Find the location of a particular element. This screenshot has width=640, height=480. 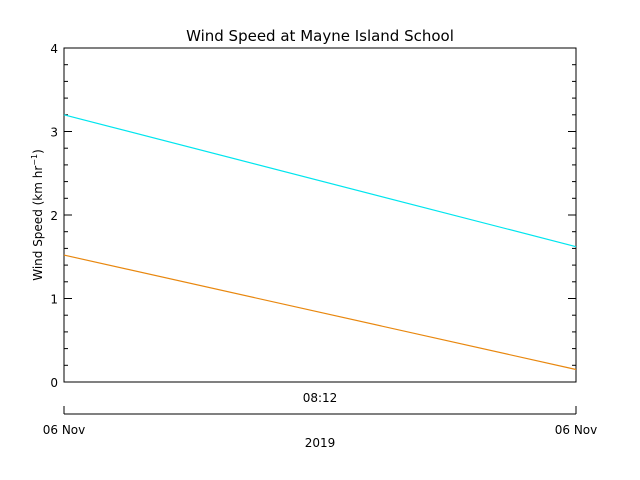

y-tick-label: 4 is located at coordinates (54, 49).